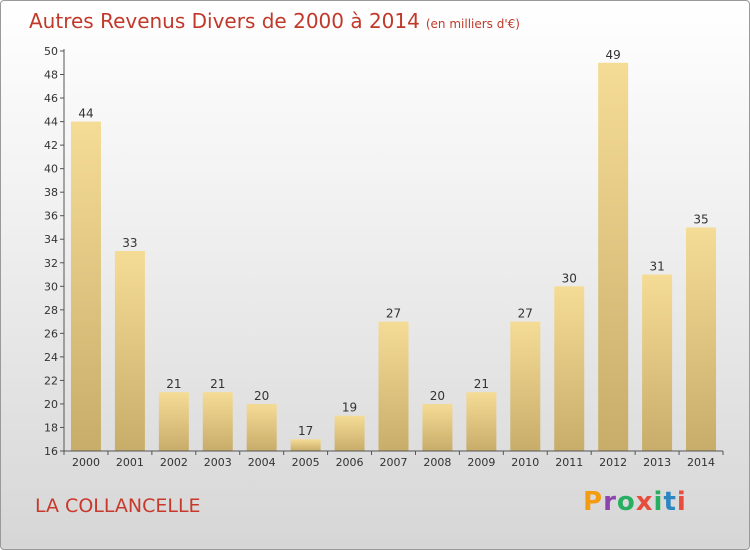 The image size is (750, 550). I want to click on y-tick-label: 48, so click(51, 75).